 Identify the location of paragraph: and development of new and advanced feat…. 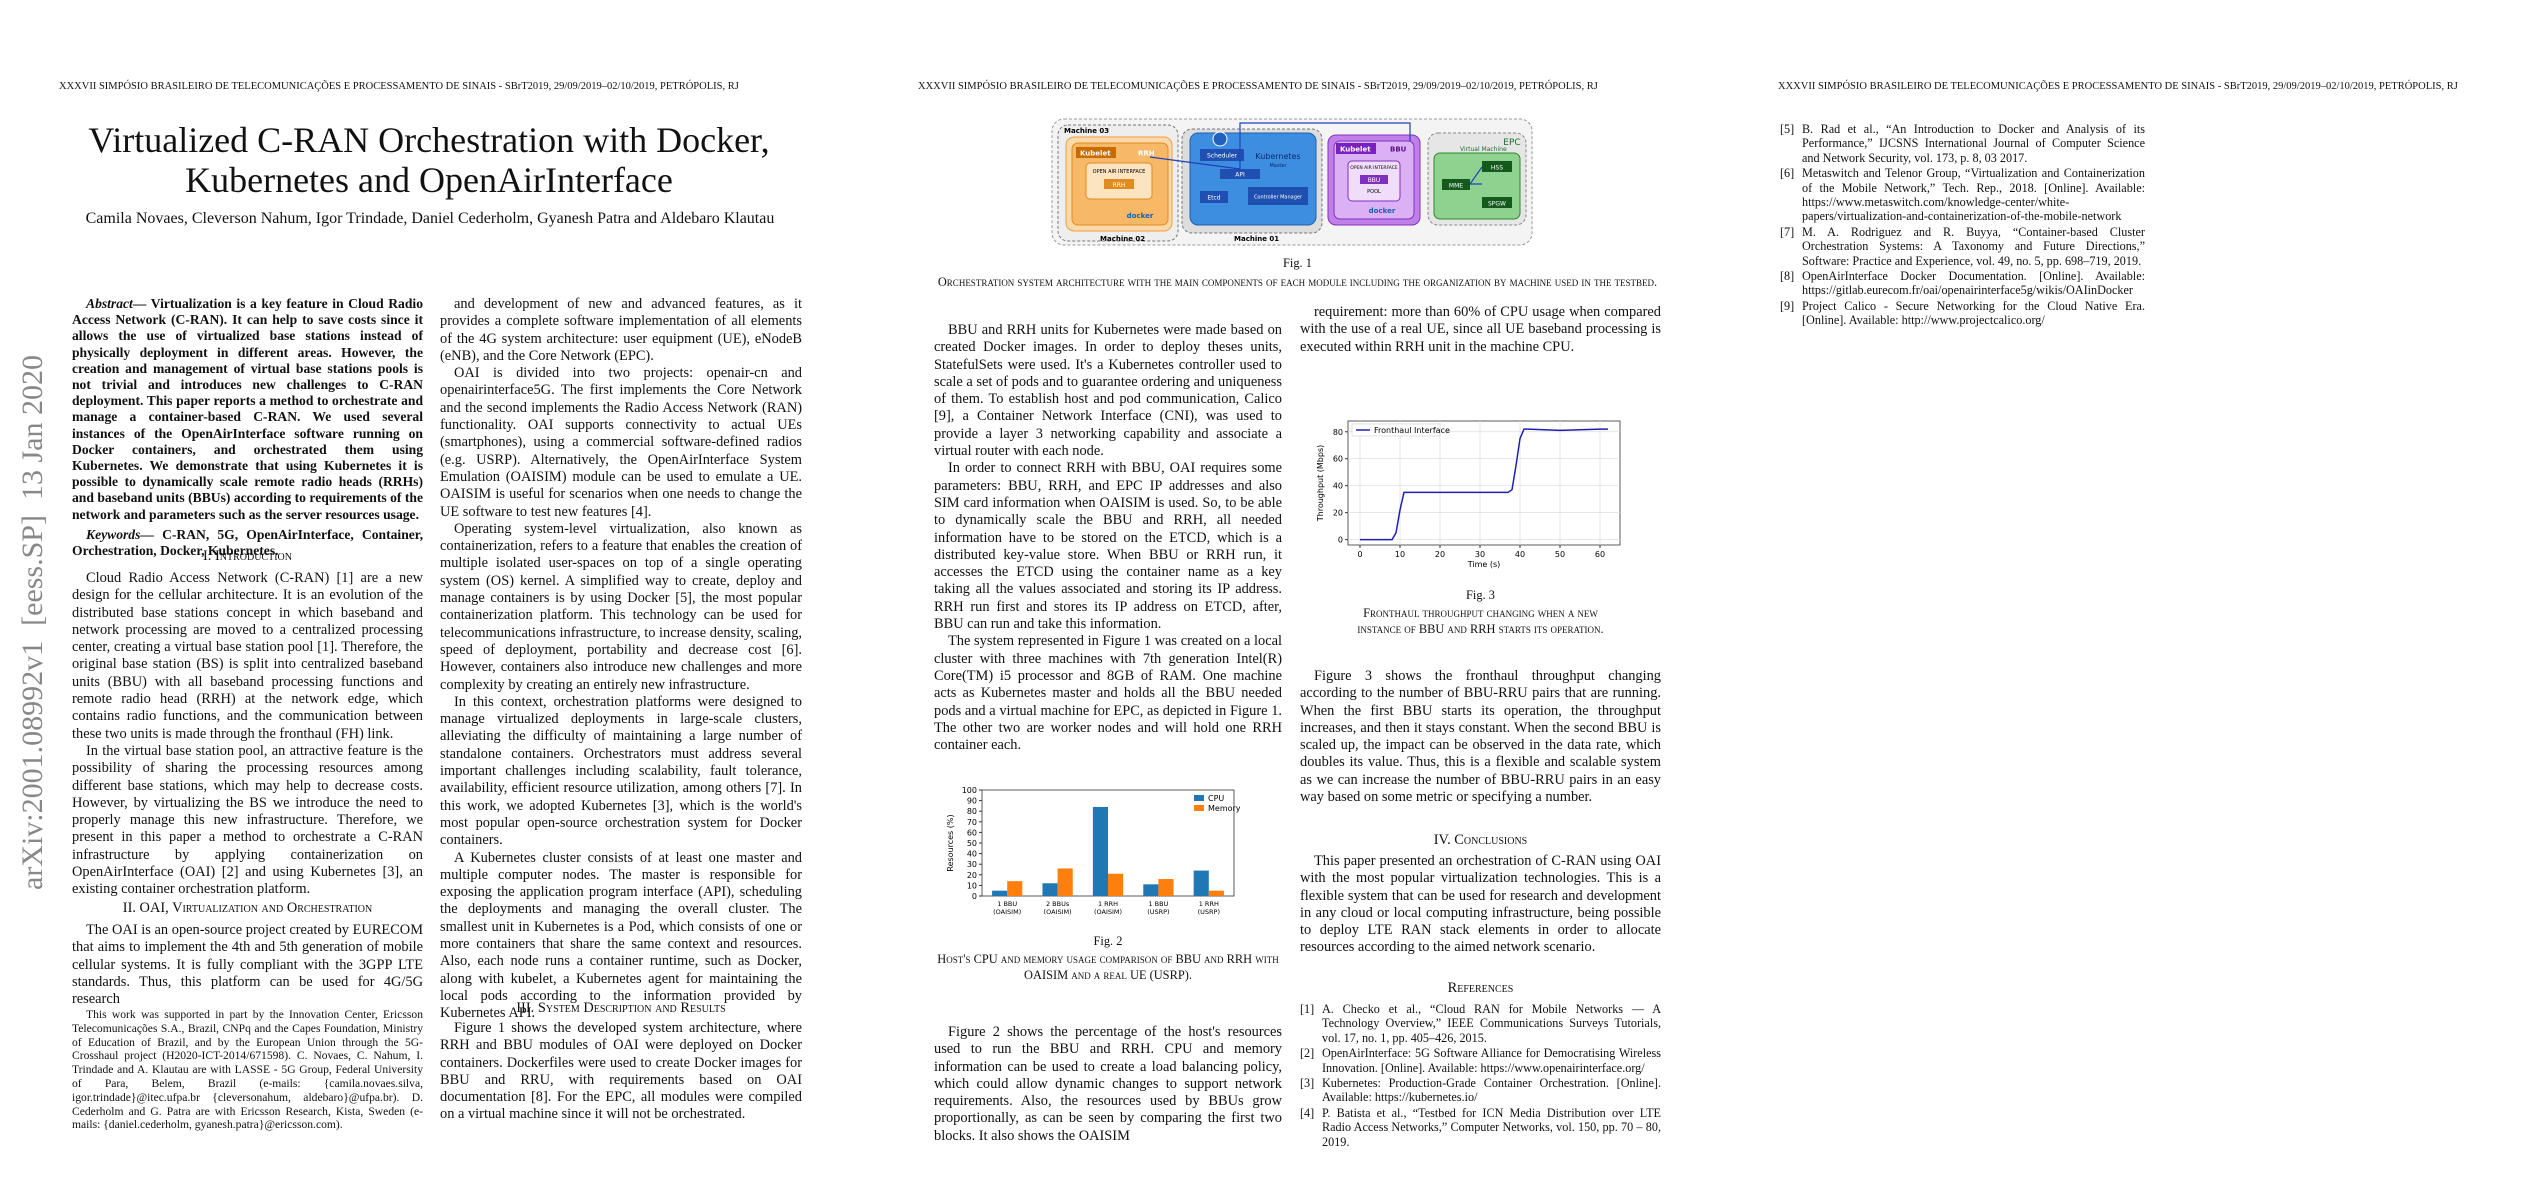
(621, 330).